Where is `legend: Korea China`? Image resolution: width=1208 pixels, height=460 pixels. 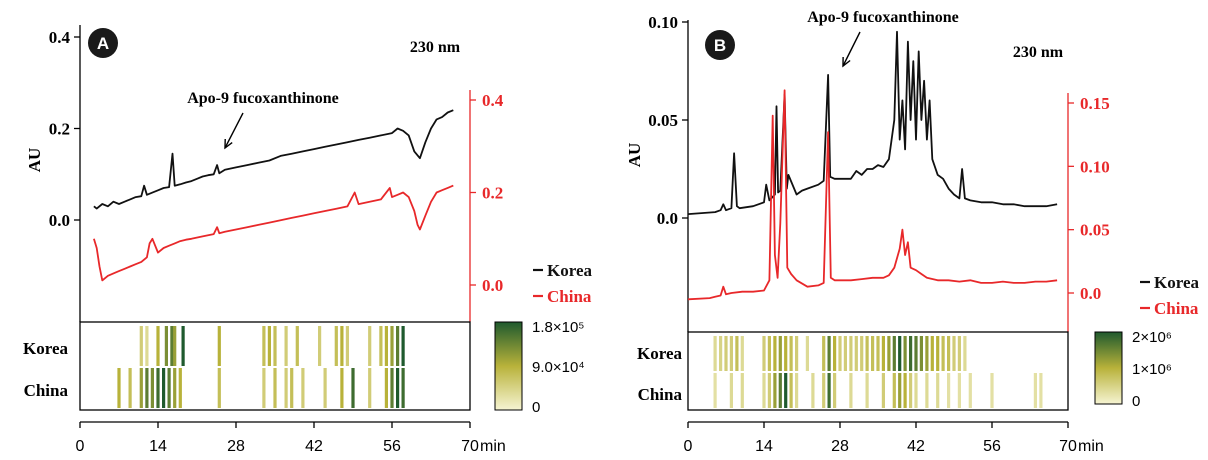
legend: Korea China is located at coordinates (1170, 295).